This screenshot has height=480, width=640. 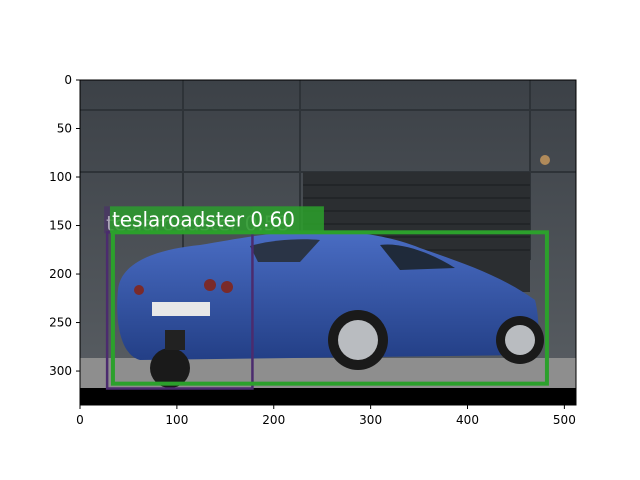 What do you see at coordinates (564, 420) in the screenshot?
I see `x-tick-label: 500` at bounding box center [564, 420].